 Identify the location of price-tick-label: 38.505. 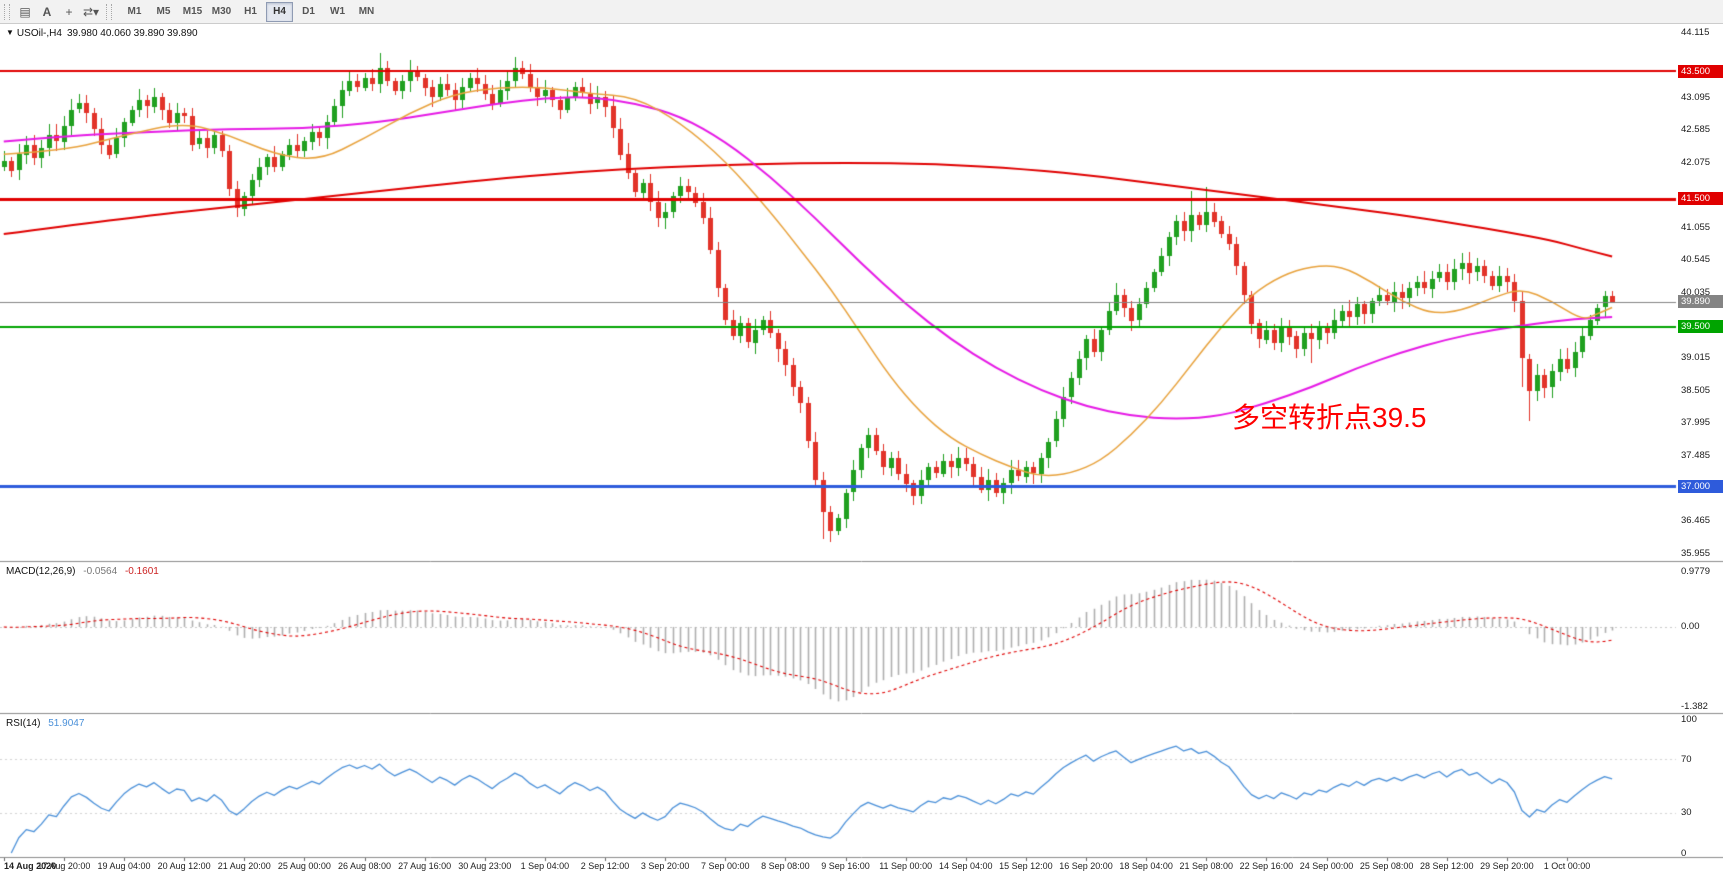
(1696, 390).